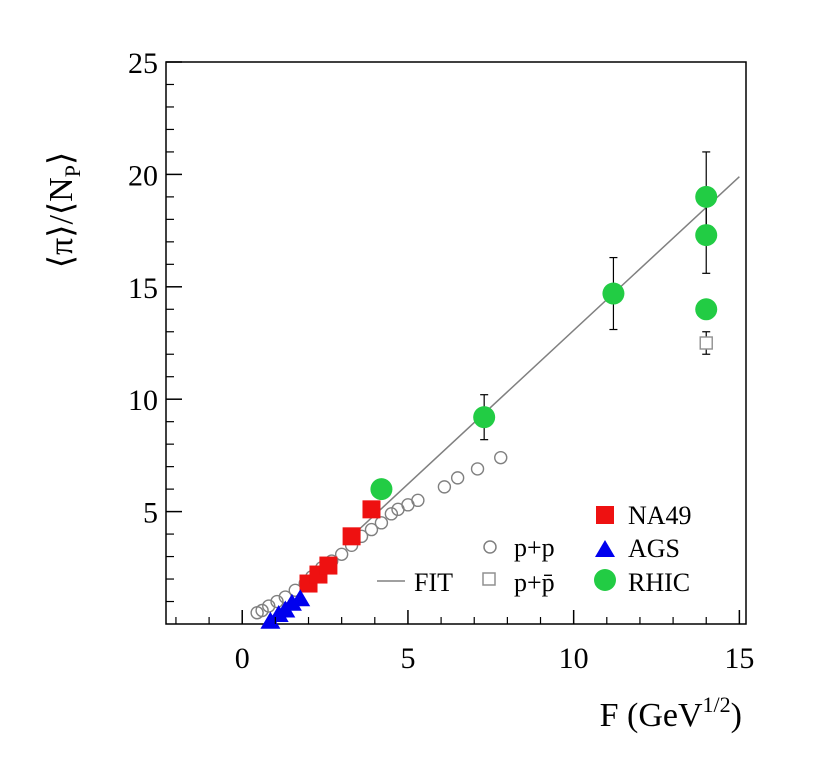 The width and height of the screenshot is (830, 781). I want to click on y-axis-title-sub: P, so click(72, 171).